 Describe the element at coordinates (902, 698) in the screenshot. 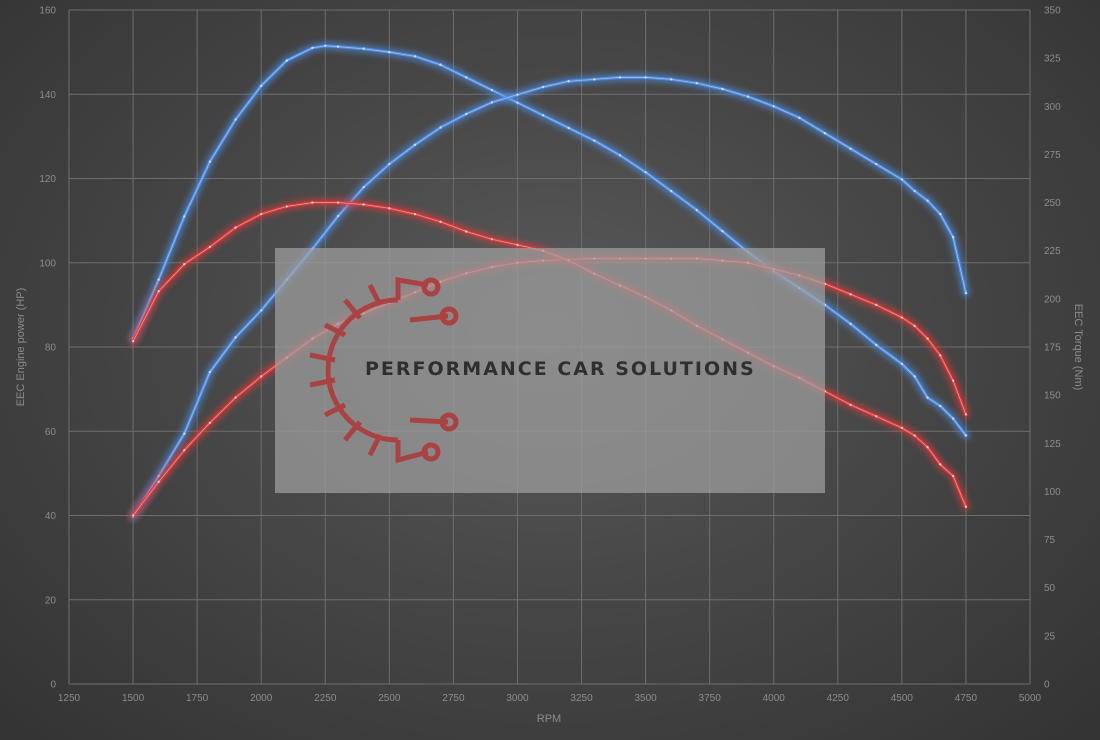

I see `x-tick-label: 4500` at that location.